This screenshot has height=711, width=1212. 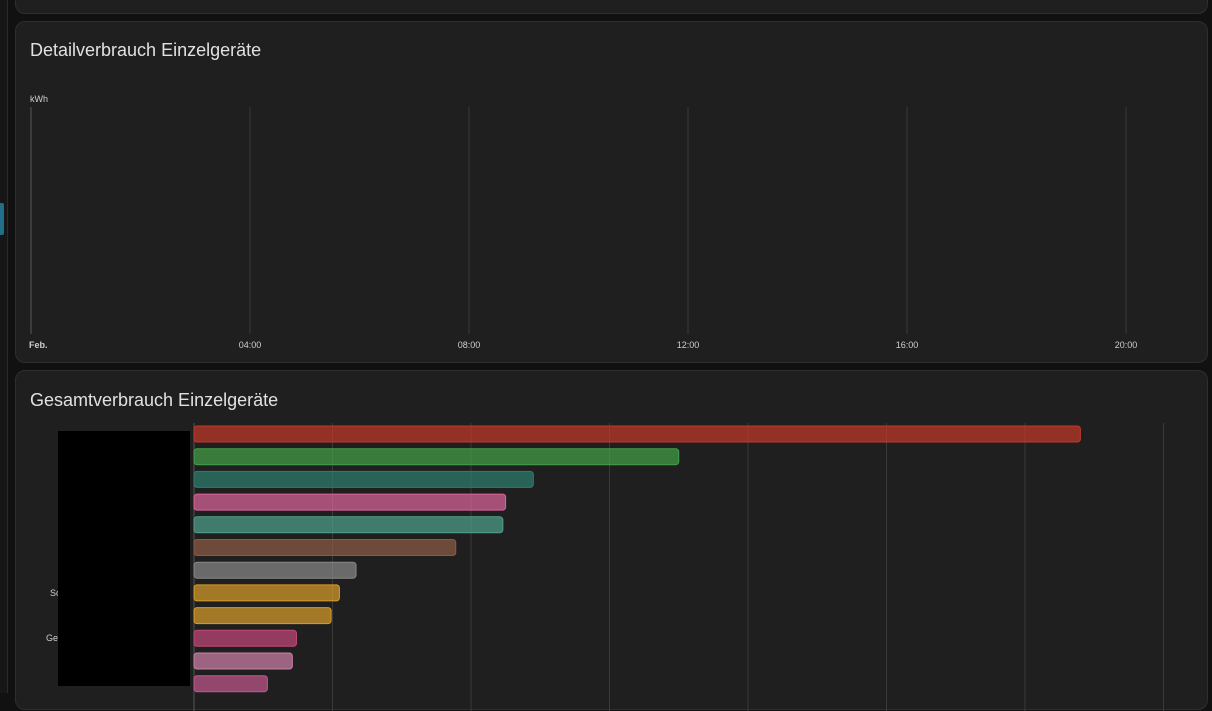 I want to click on detail-unit-label: kWh, so click(x=39, y=99).